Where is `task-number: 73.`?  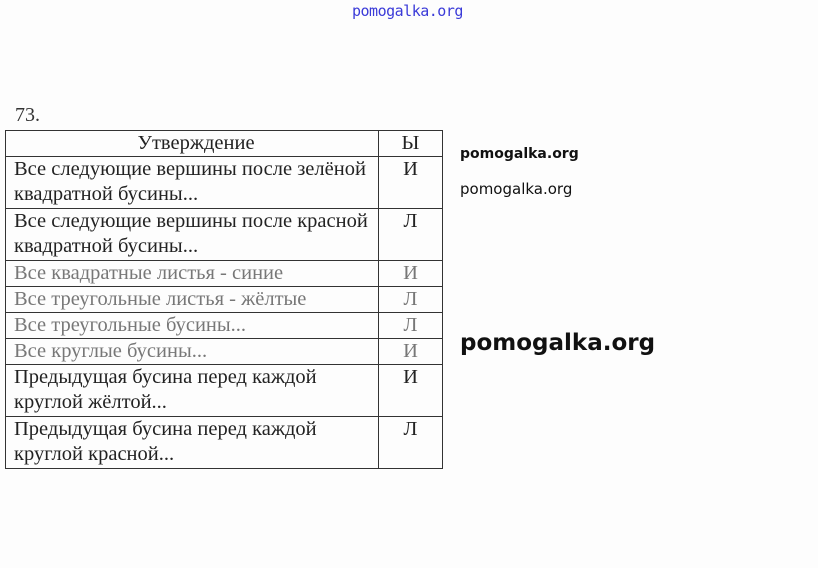 task-number: 73. is located at coordinates (27, 115).